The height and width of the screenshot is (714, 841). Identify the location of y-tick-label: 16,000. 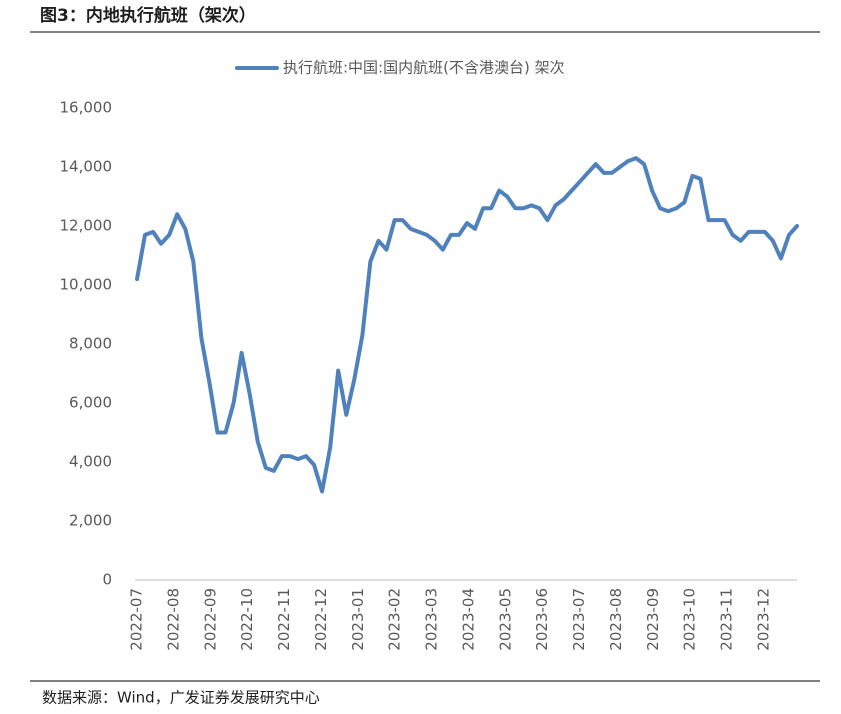
(86, 108).